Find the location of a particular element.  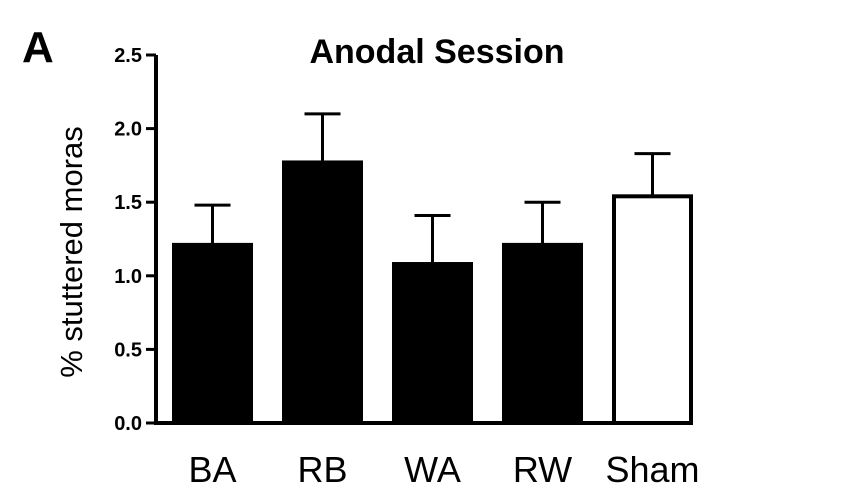

x-tick-labels: BA RB WA RW Sham is located at coordinates (443, 469).